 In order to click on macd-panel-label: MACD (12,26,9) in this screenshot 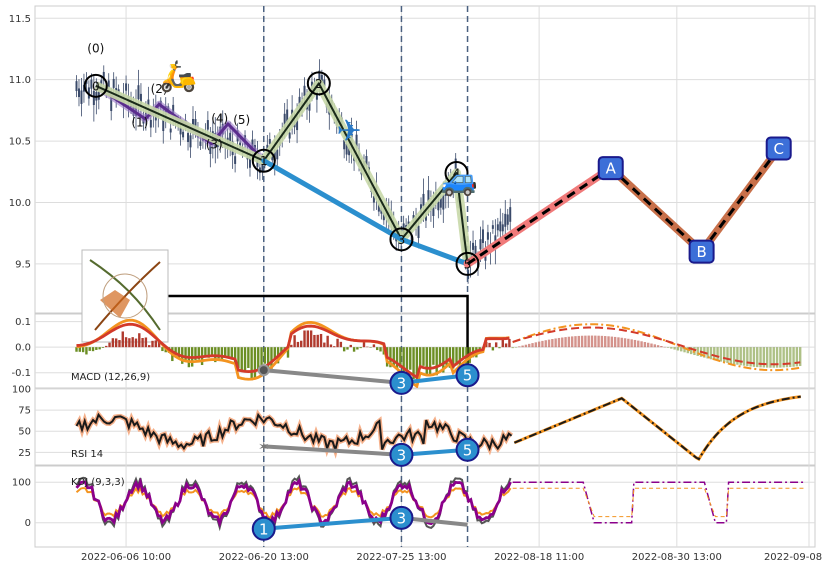, I will do `click(110, 377)`.